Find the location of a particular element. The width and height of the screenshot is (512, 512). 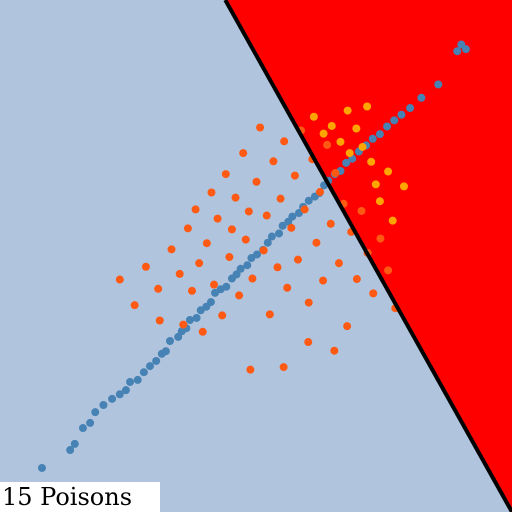

series-poisons is located at coordinates (358, 163).